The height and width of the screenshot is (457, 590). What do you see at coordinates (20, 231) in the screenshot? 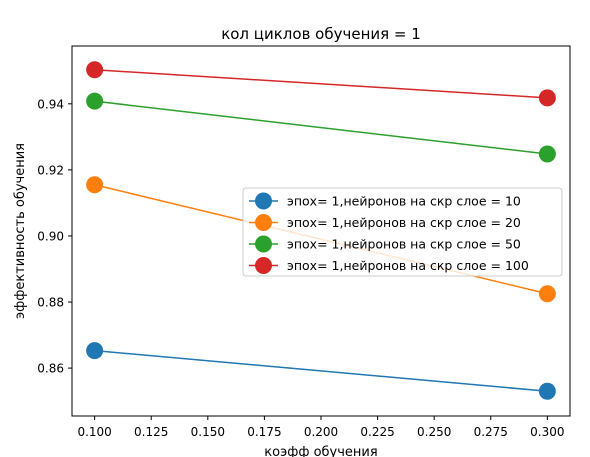
I see `y-axis-label: эффективность обучения` at bounding box center [20, 231].